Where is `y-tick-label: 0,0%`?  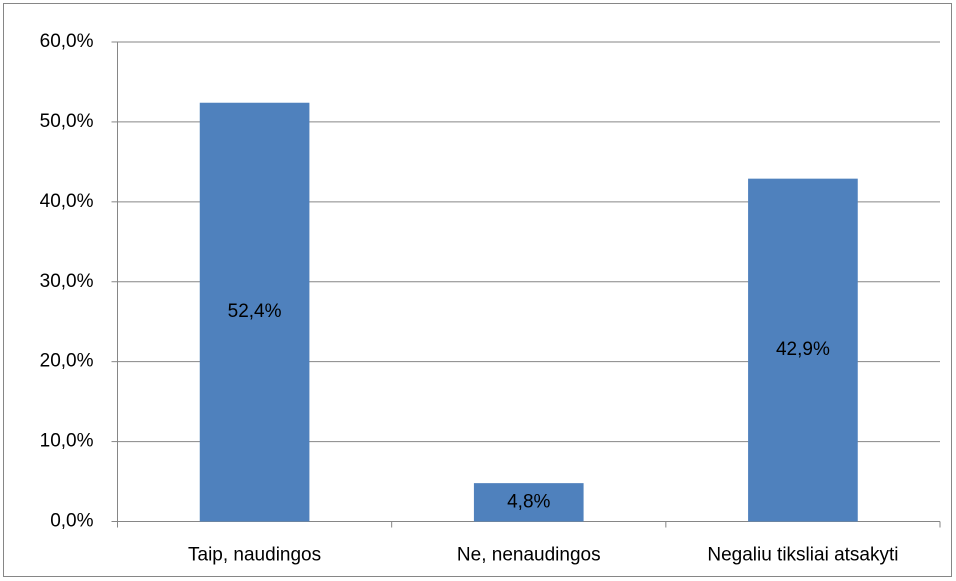
y-tick-label: 0,0% is located at coordinates (71, 521).